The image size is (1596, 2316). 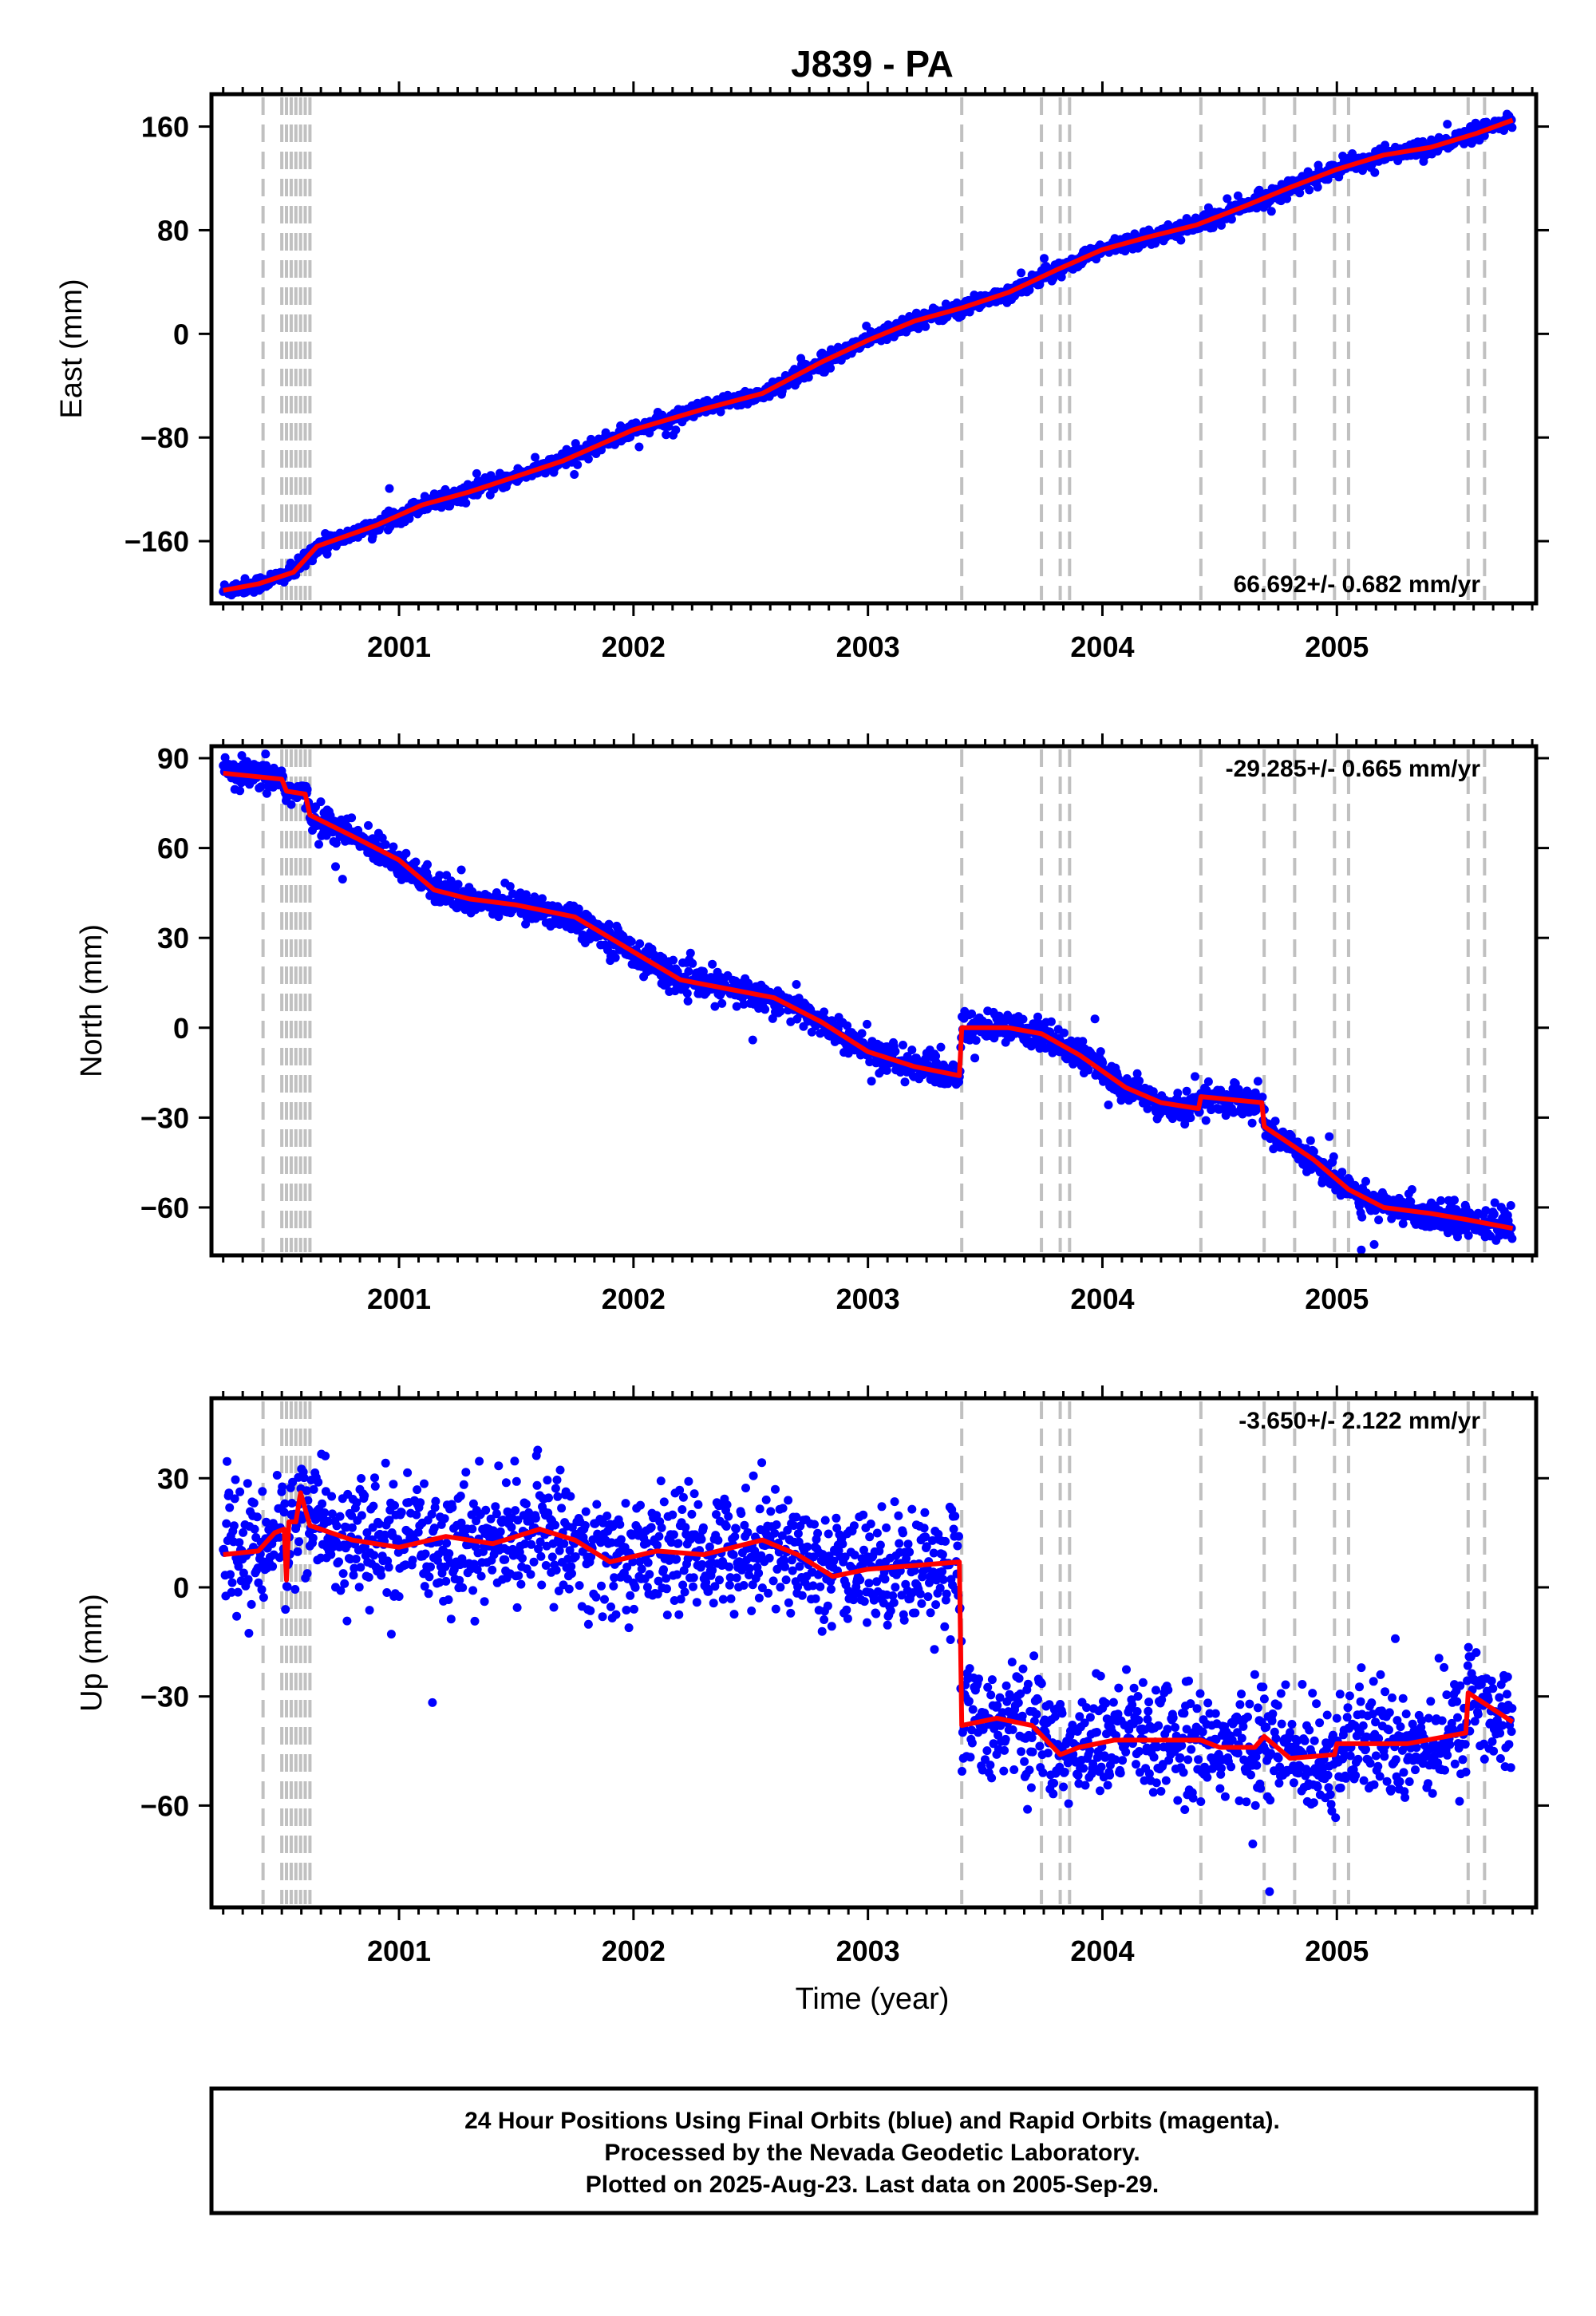 What do you see at coordinates (164, 1208) in the screenshot?
I see `north-y-tick-label-5: −60` at bounding box center [164, 1208].